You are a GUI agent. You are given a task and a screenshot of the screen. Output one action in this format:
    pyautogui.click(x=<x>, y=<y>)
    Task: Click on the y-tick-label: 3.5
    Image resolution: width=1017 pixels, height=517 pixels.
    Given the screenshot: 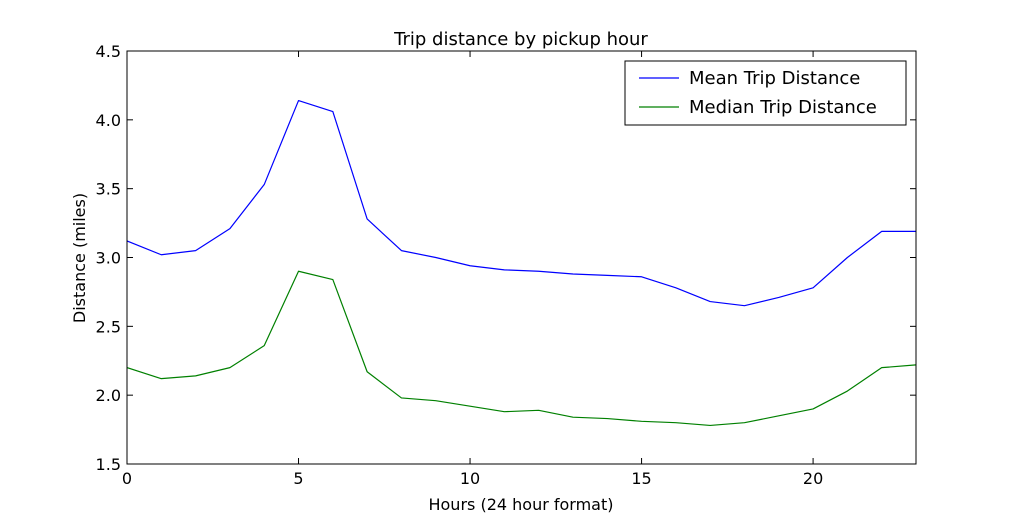 What is the action you would take?
    pyautogui.click(x=108, y=189)
    